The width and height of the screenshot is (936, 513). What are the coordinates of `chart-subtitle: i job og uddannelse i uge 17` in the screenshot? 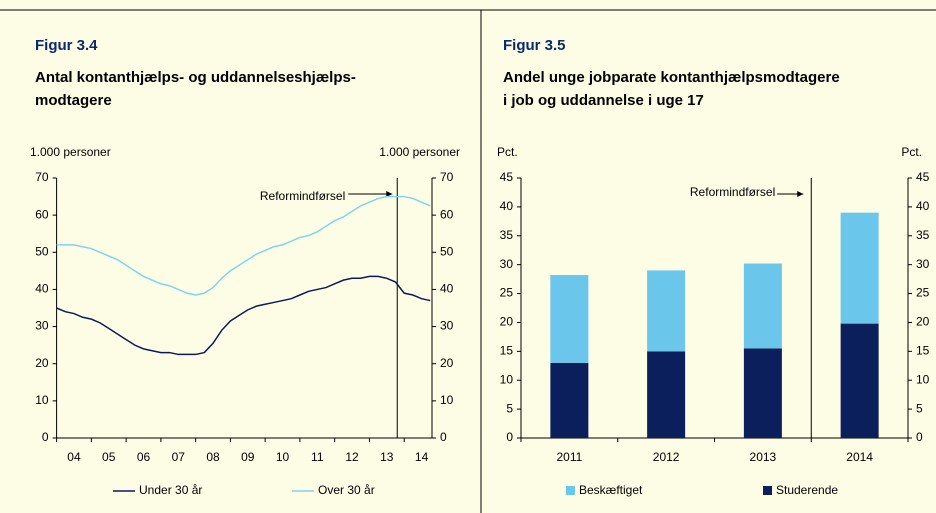 It's located at (603, 100).